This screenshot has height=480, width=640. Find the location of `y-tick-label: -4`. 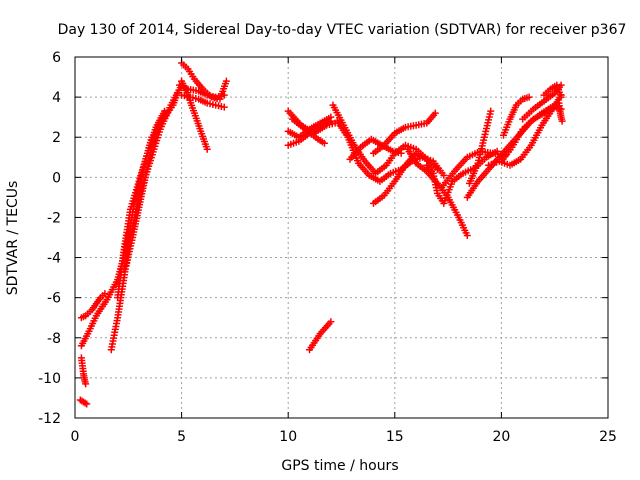

y-tick-label: -4 is located at coordinates (54, 259).